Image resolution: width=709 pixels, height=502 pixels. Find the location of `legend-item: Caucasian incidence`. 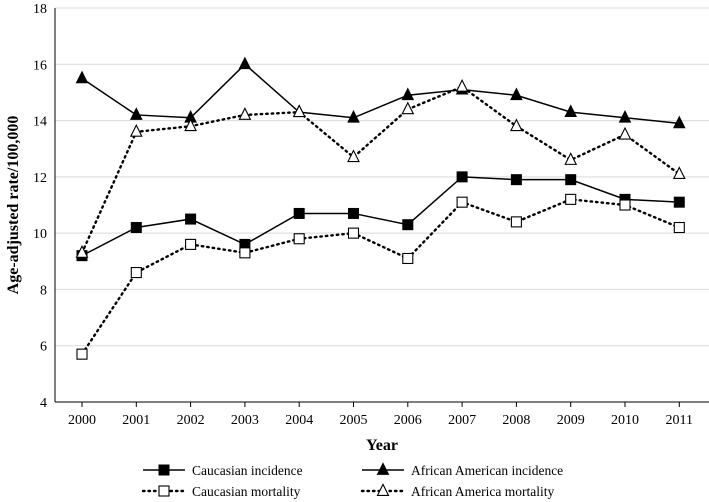

legend-item: Caucasian incidence is located at coordinates (223, 470).